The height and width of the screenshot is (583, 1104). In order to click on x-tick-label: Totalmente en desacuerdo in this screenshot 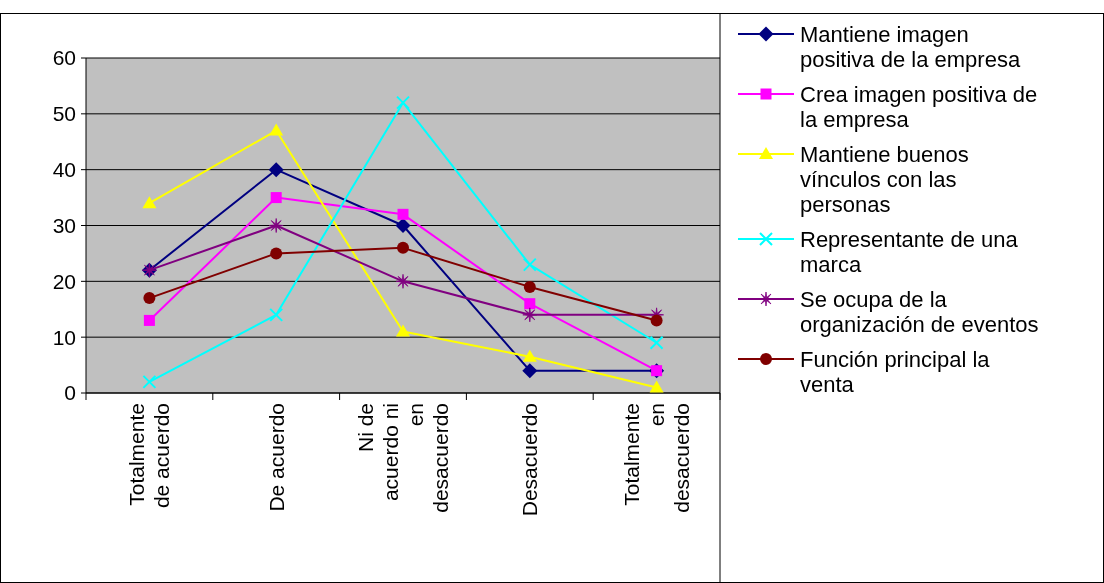, I will do `click(656, 458)`.